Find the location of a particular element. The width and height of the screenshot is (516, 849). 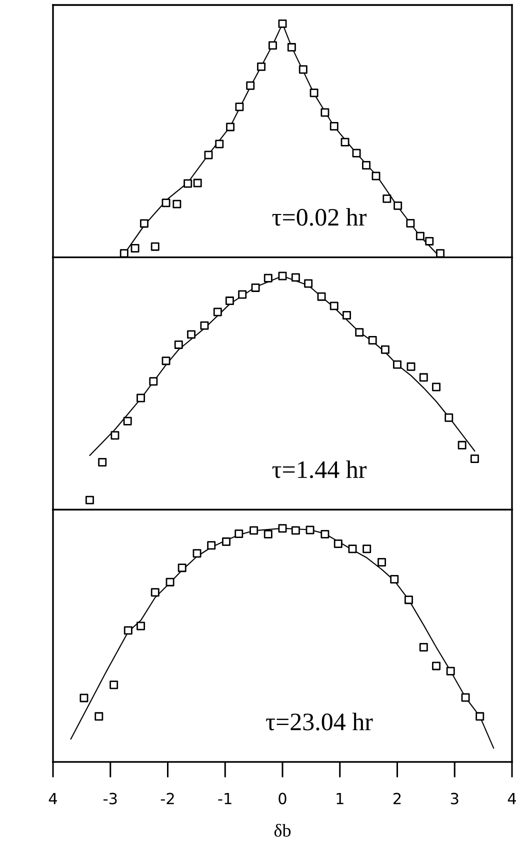

x-tick-label: -1 is located at coordinates (225, 798).